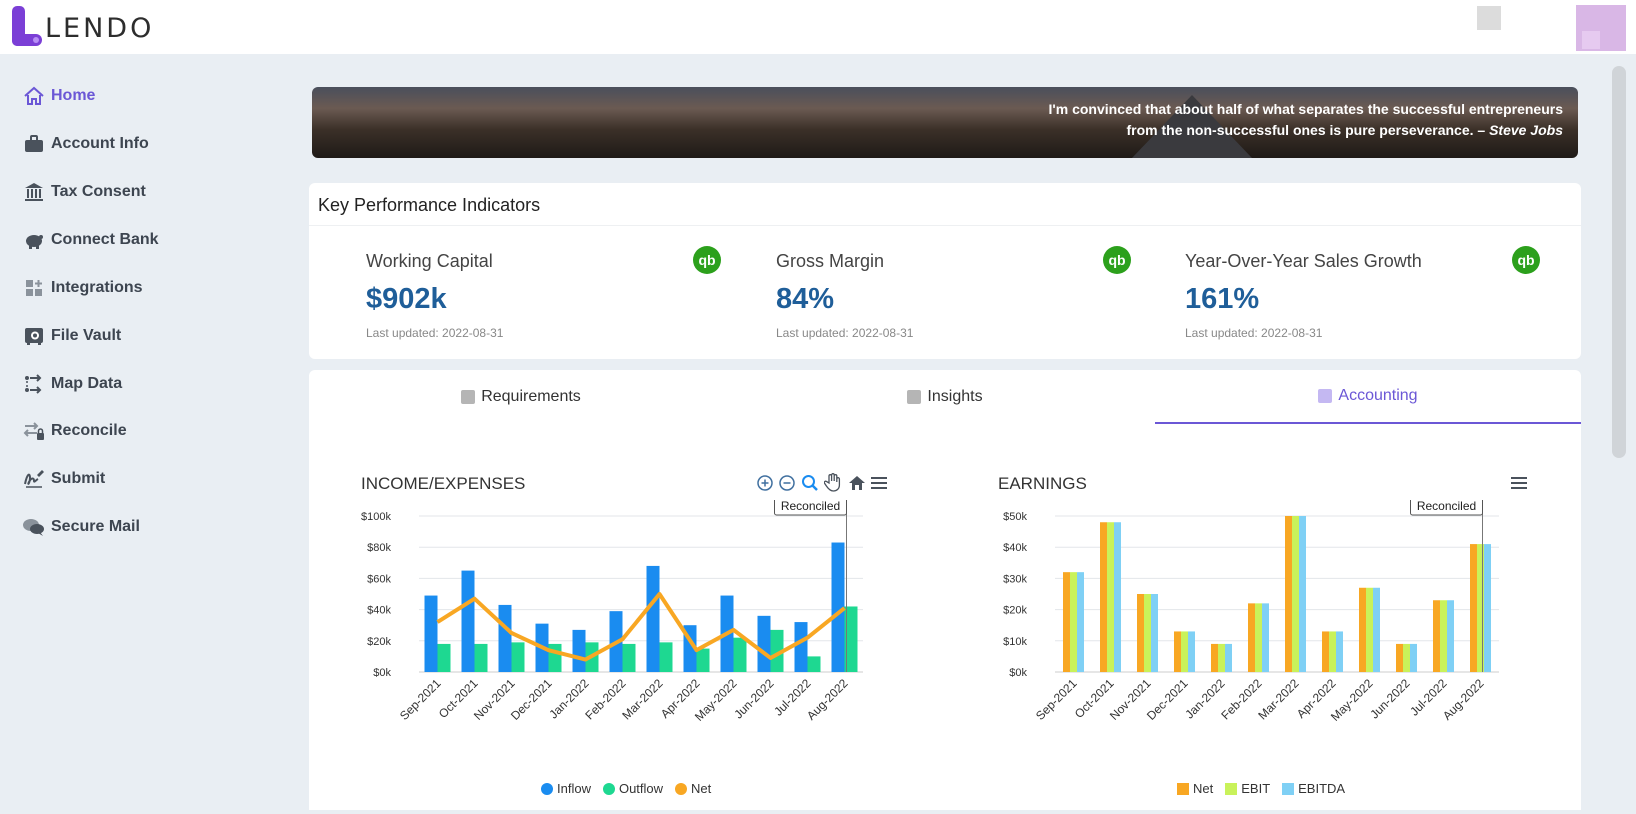 The width and height of the screenshot is (1636, 814). I want to click on sidebar-item-label: Account Info, so click(100, 143).